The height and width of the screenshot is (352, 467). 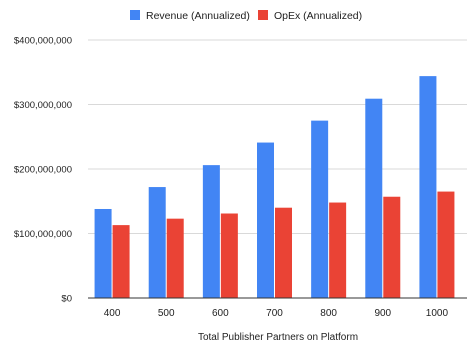 What do you see at coordinates (66, 299) in the screenshot?
I see `y-tick-label: $0` at bounding box center [66, 299].